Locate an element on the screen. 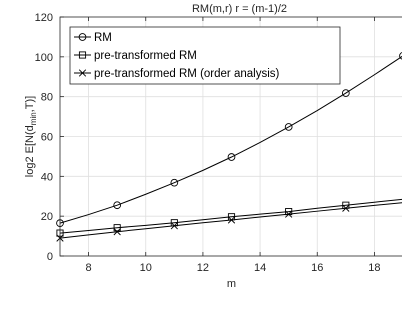 This screenshot has width=402, height=327. legend-entry-2: pre-transformed RM is located at coordinates (135, 56).